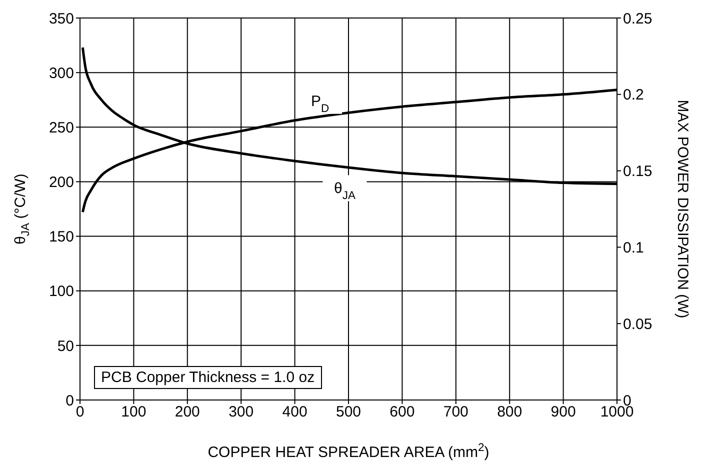 The image size is (711, 473). Describe the element at coordinates (61, 237) in the screenshot. I see `y-tick-label: 150` at that location.